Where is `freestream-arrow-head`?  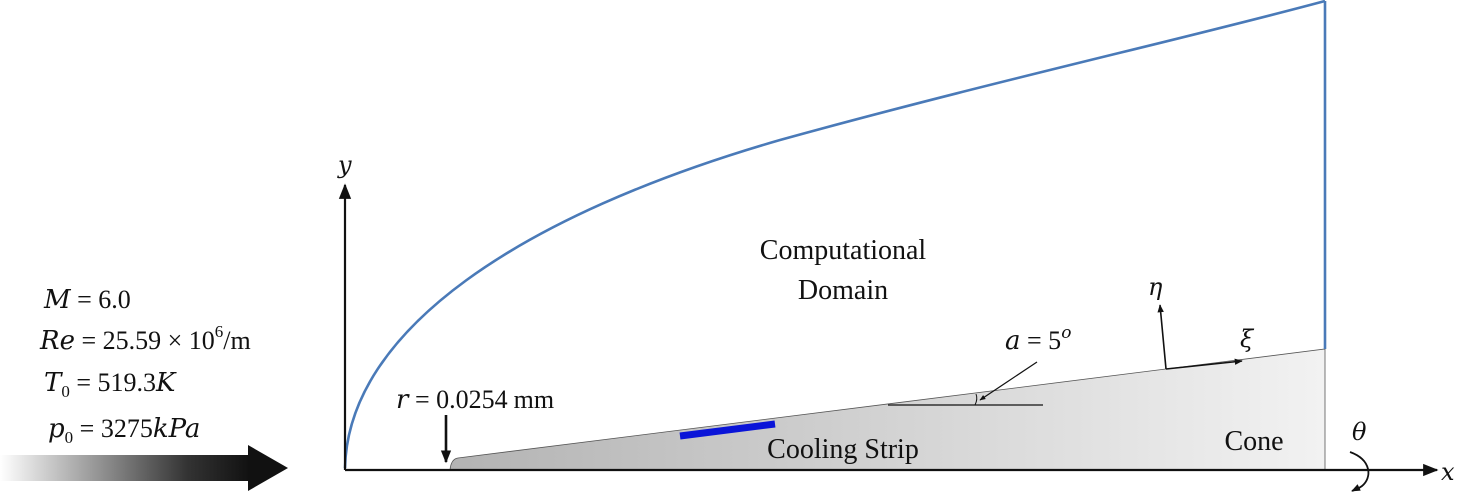 freestream-arrow-head is located at coordinates (268, 468).